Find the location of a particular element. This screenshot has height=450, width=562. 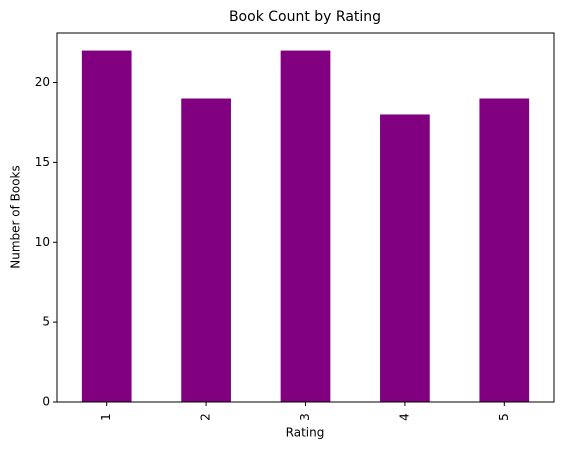

y-tick-label: 15 is located at coordinates (42, 162).